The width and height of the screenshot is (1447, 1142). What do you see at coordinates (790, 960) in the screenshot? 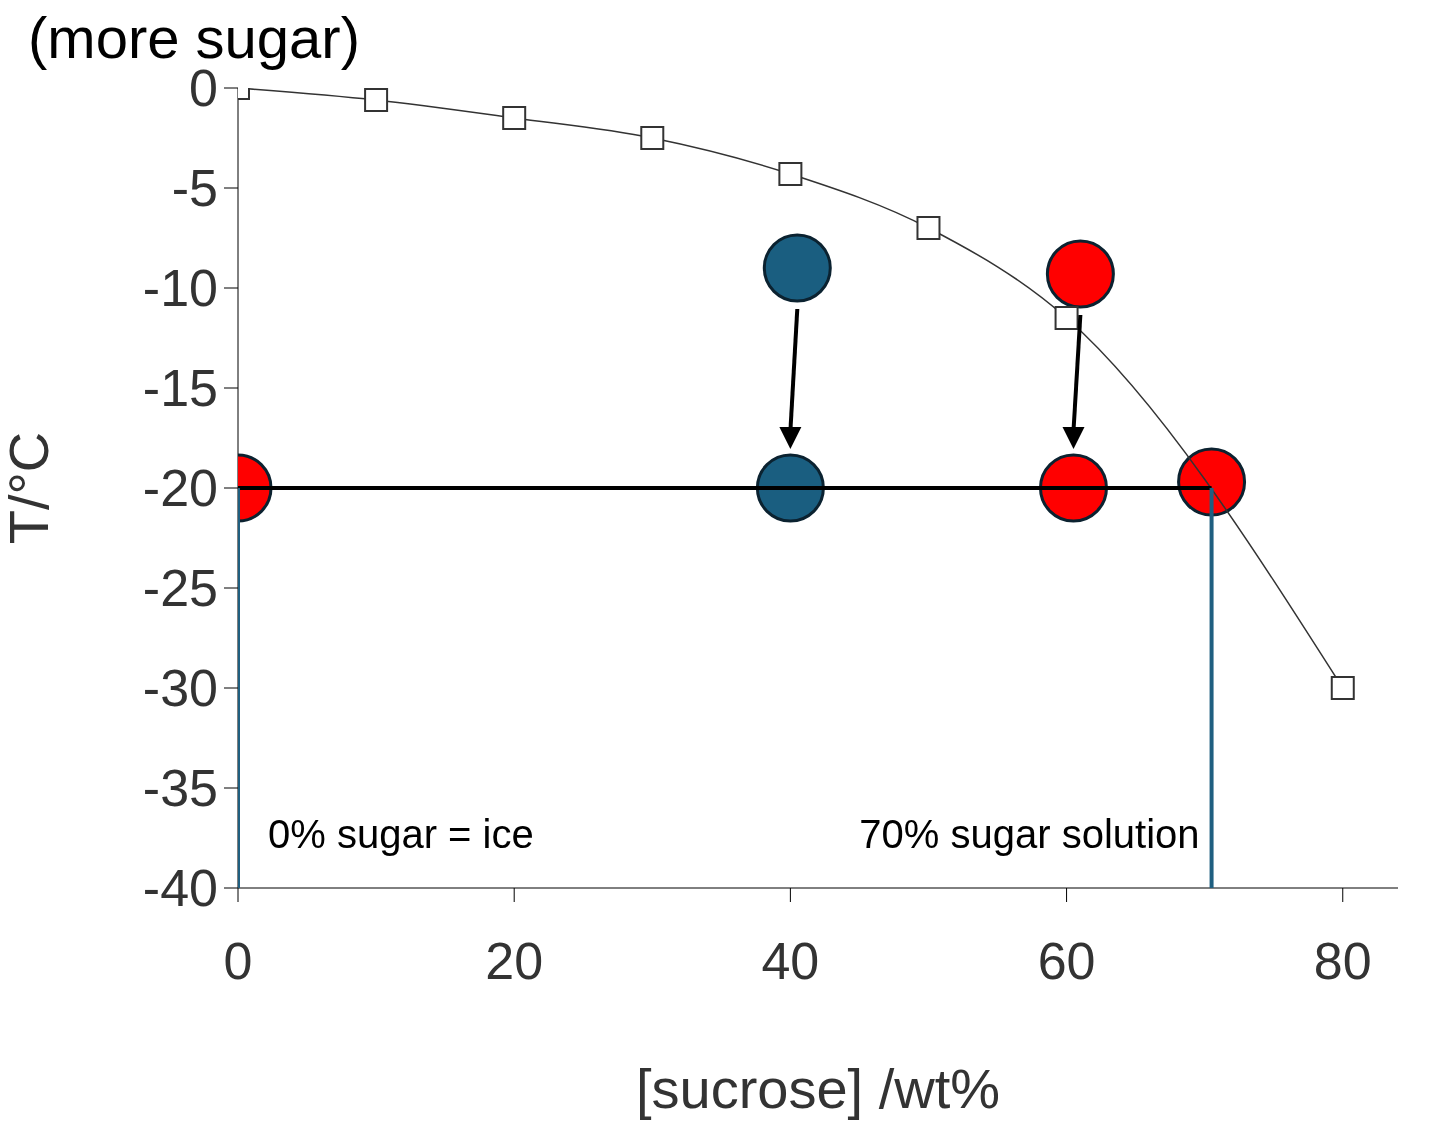
I see `x-tick-label: 40` at bounding box center [790, 960].